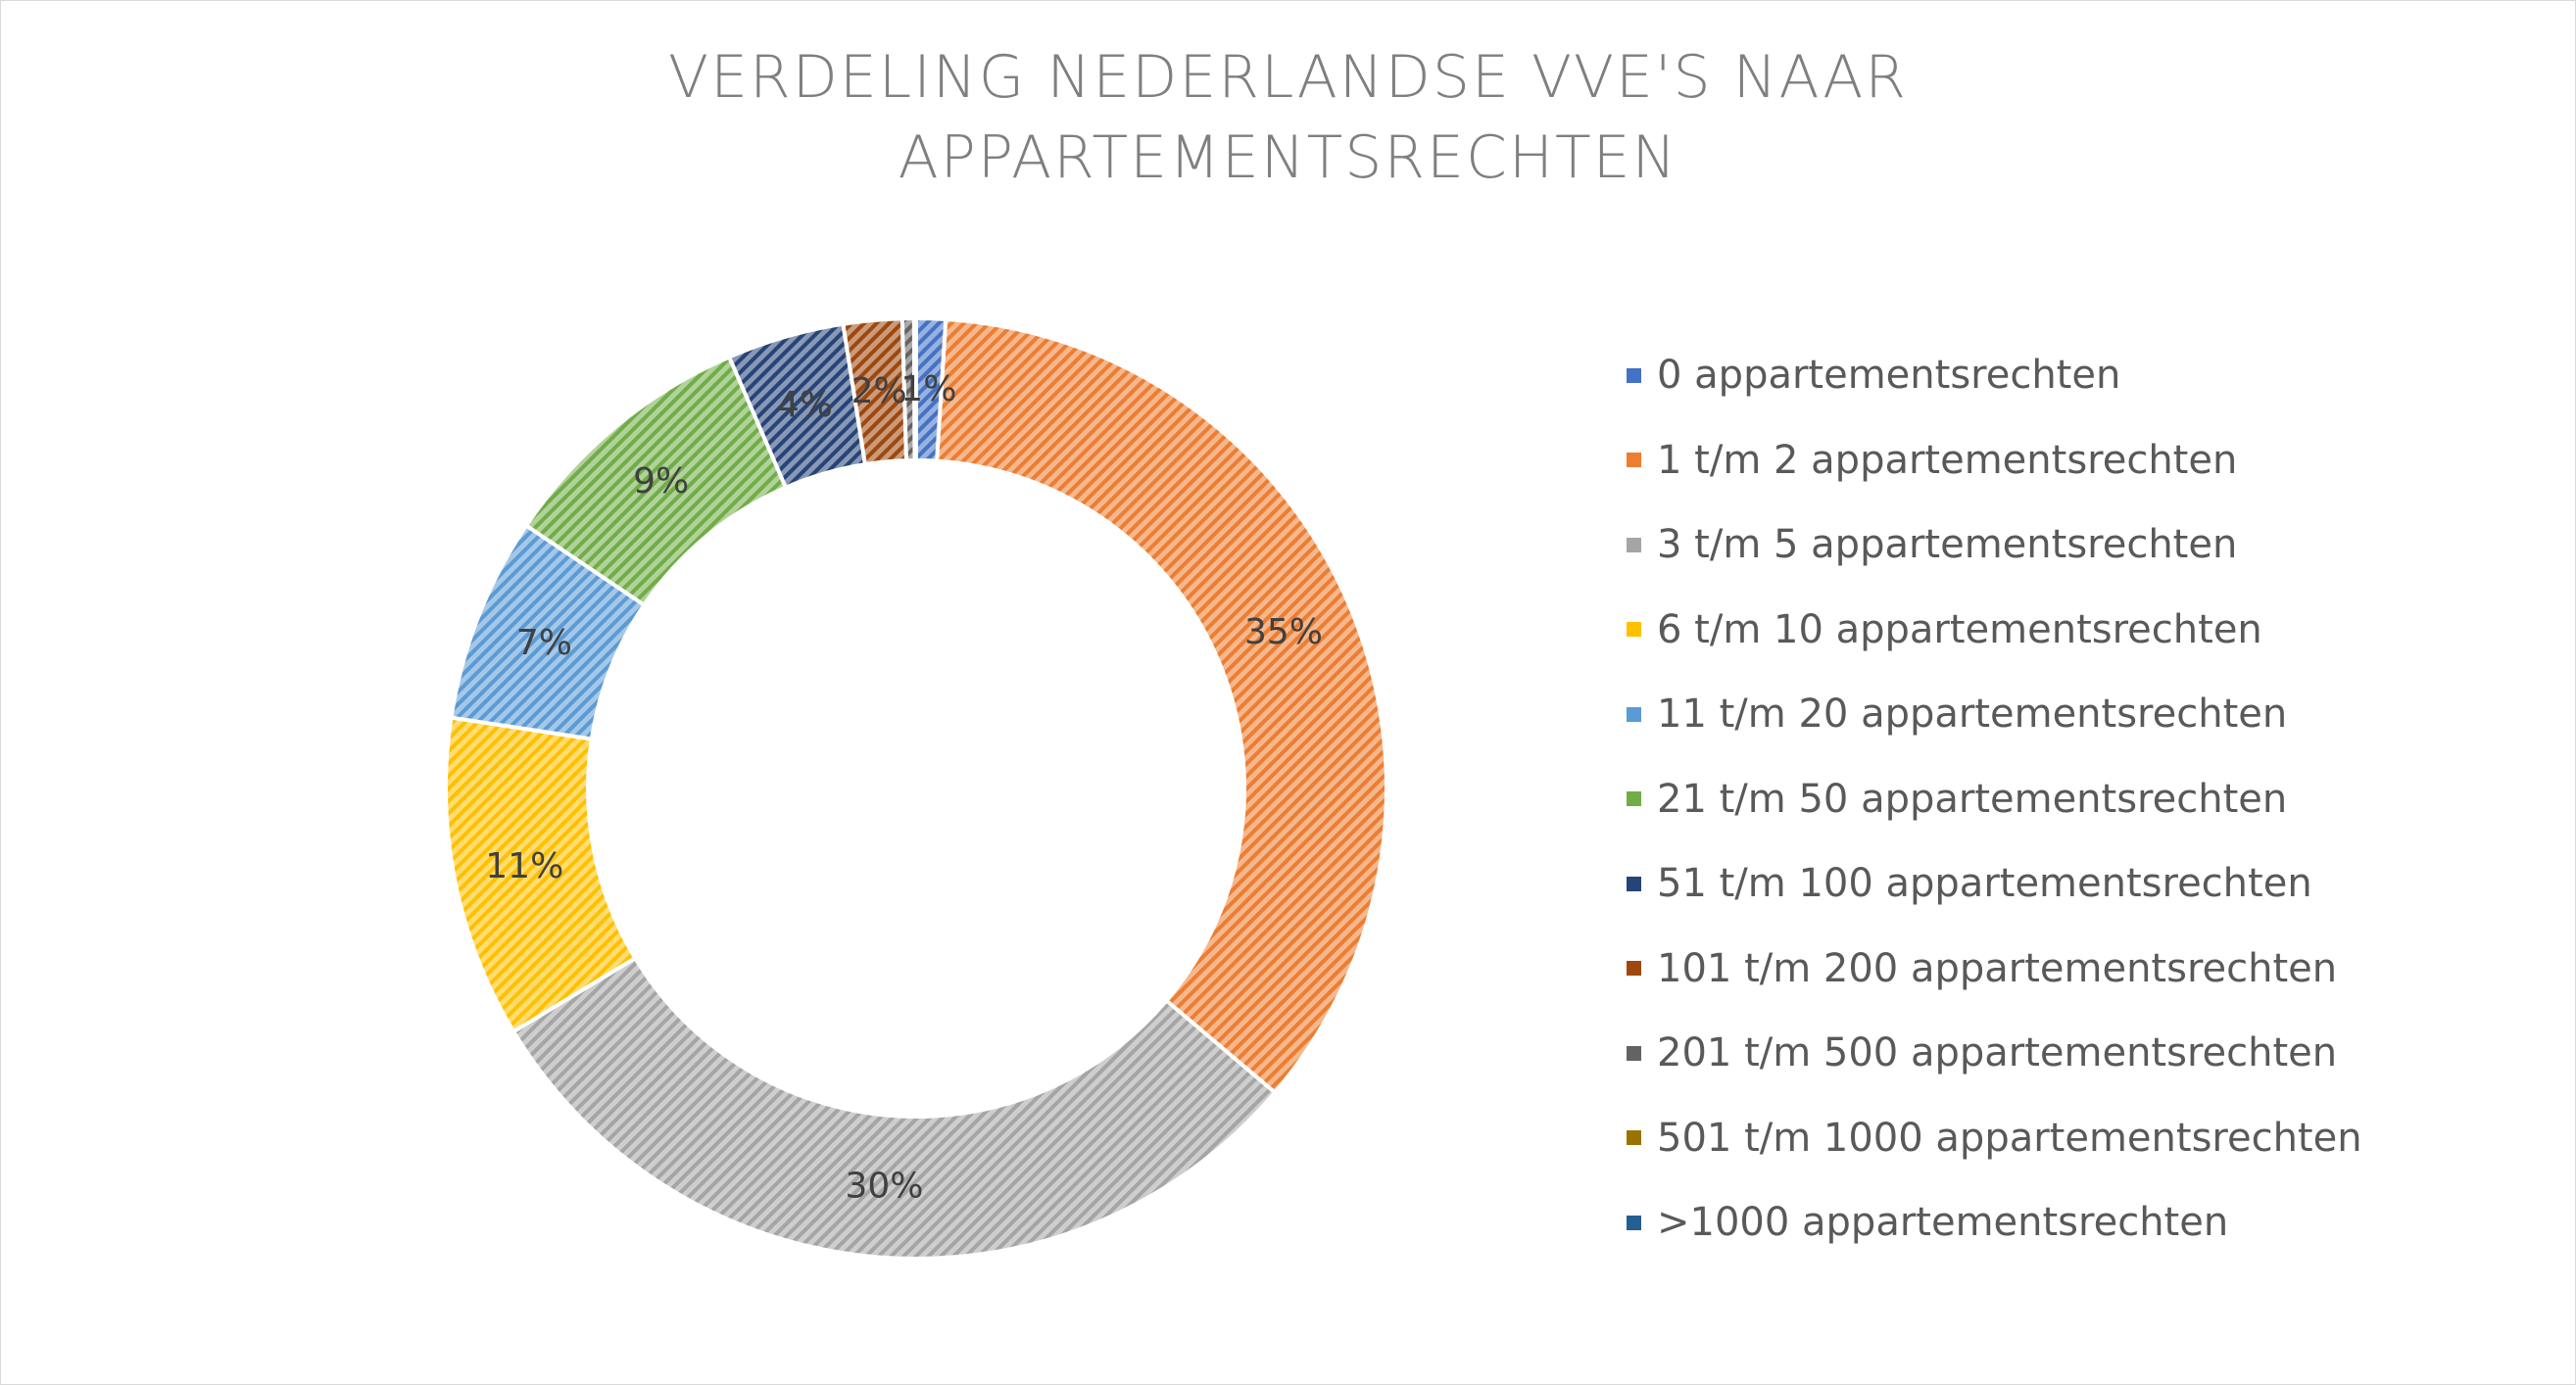 The image size is (2576, 1385). What do you see at coordinates (1972, 715) in the screenshot?
I see `legend-label: 11 t/m 20 appartementsrechten` at bounding box center [1972, 715].